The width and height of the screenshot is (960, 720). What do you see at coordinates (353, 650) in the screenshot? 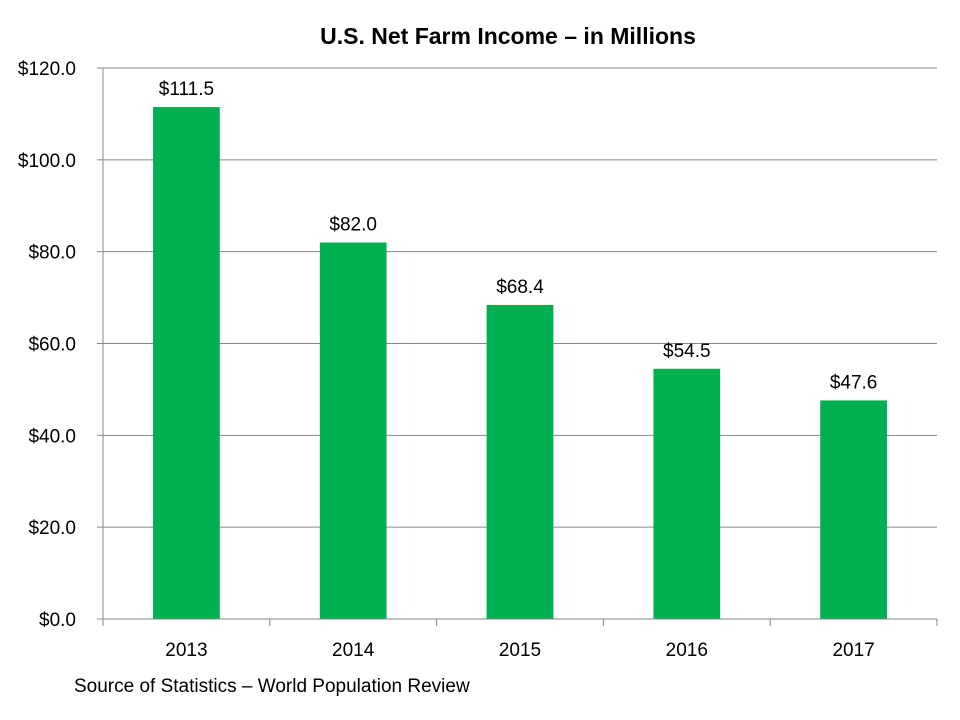
I see `x-tick-label: 2014` at bounding box center [353, 650].